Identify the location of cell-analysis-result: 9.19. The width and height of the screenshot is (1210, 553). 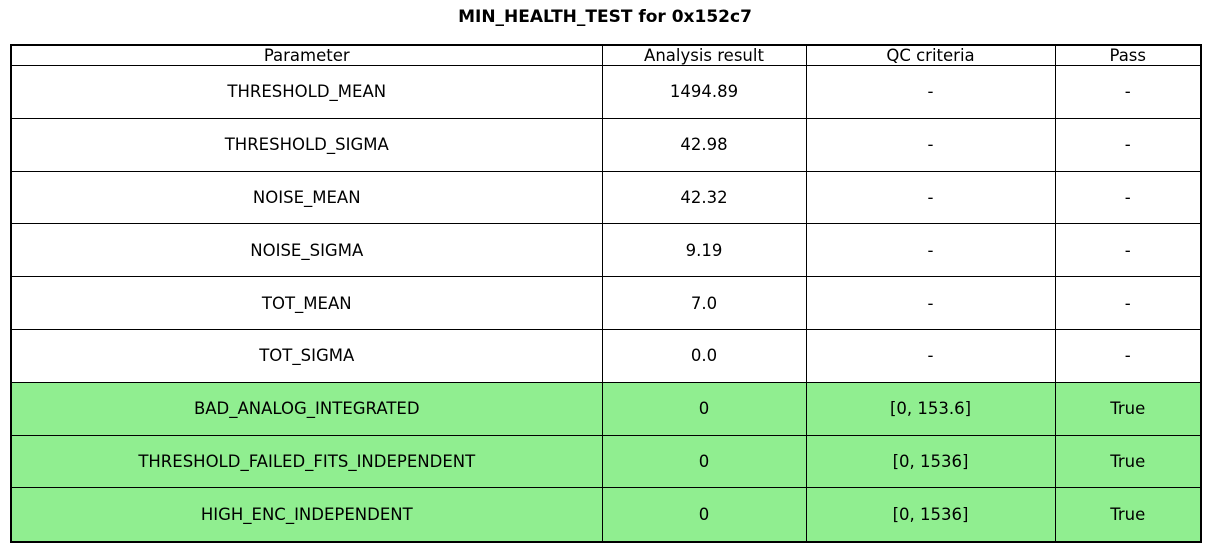
(704, 250).